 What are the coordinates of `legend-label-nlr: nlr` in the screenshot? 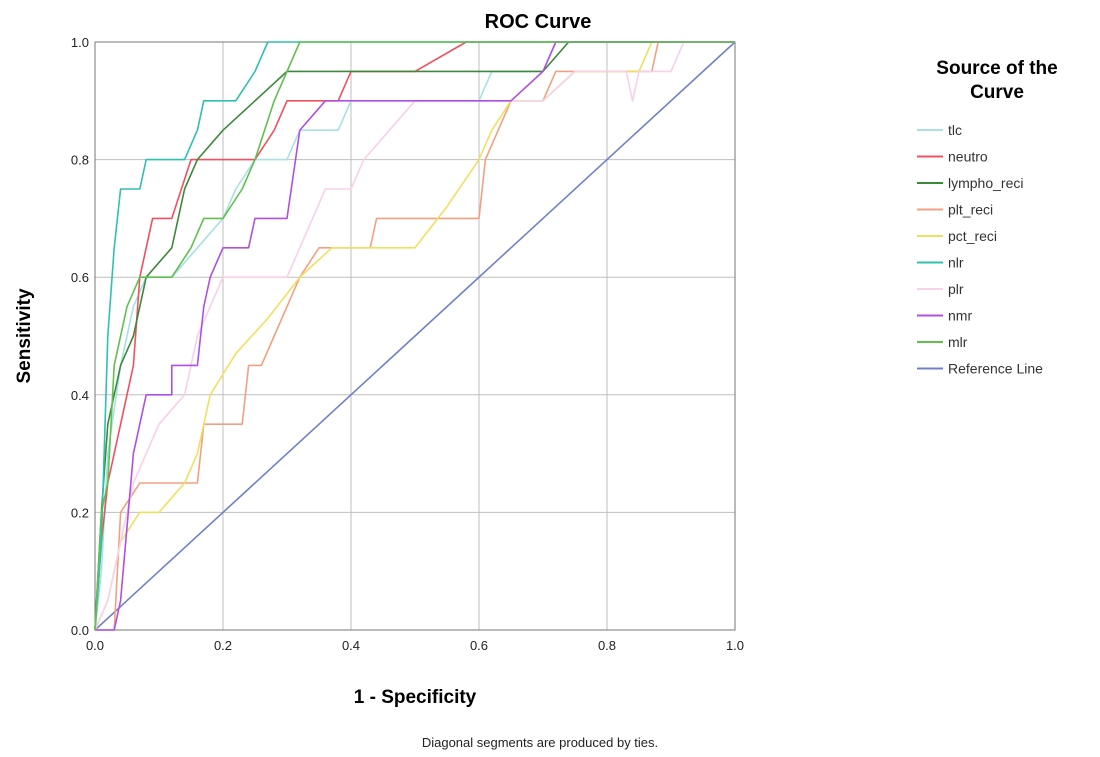 It's located at (956, 263).